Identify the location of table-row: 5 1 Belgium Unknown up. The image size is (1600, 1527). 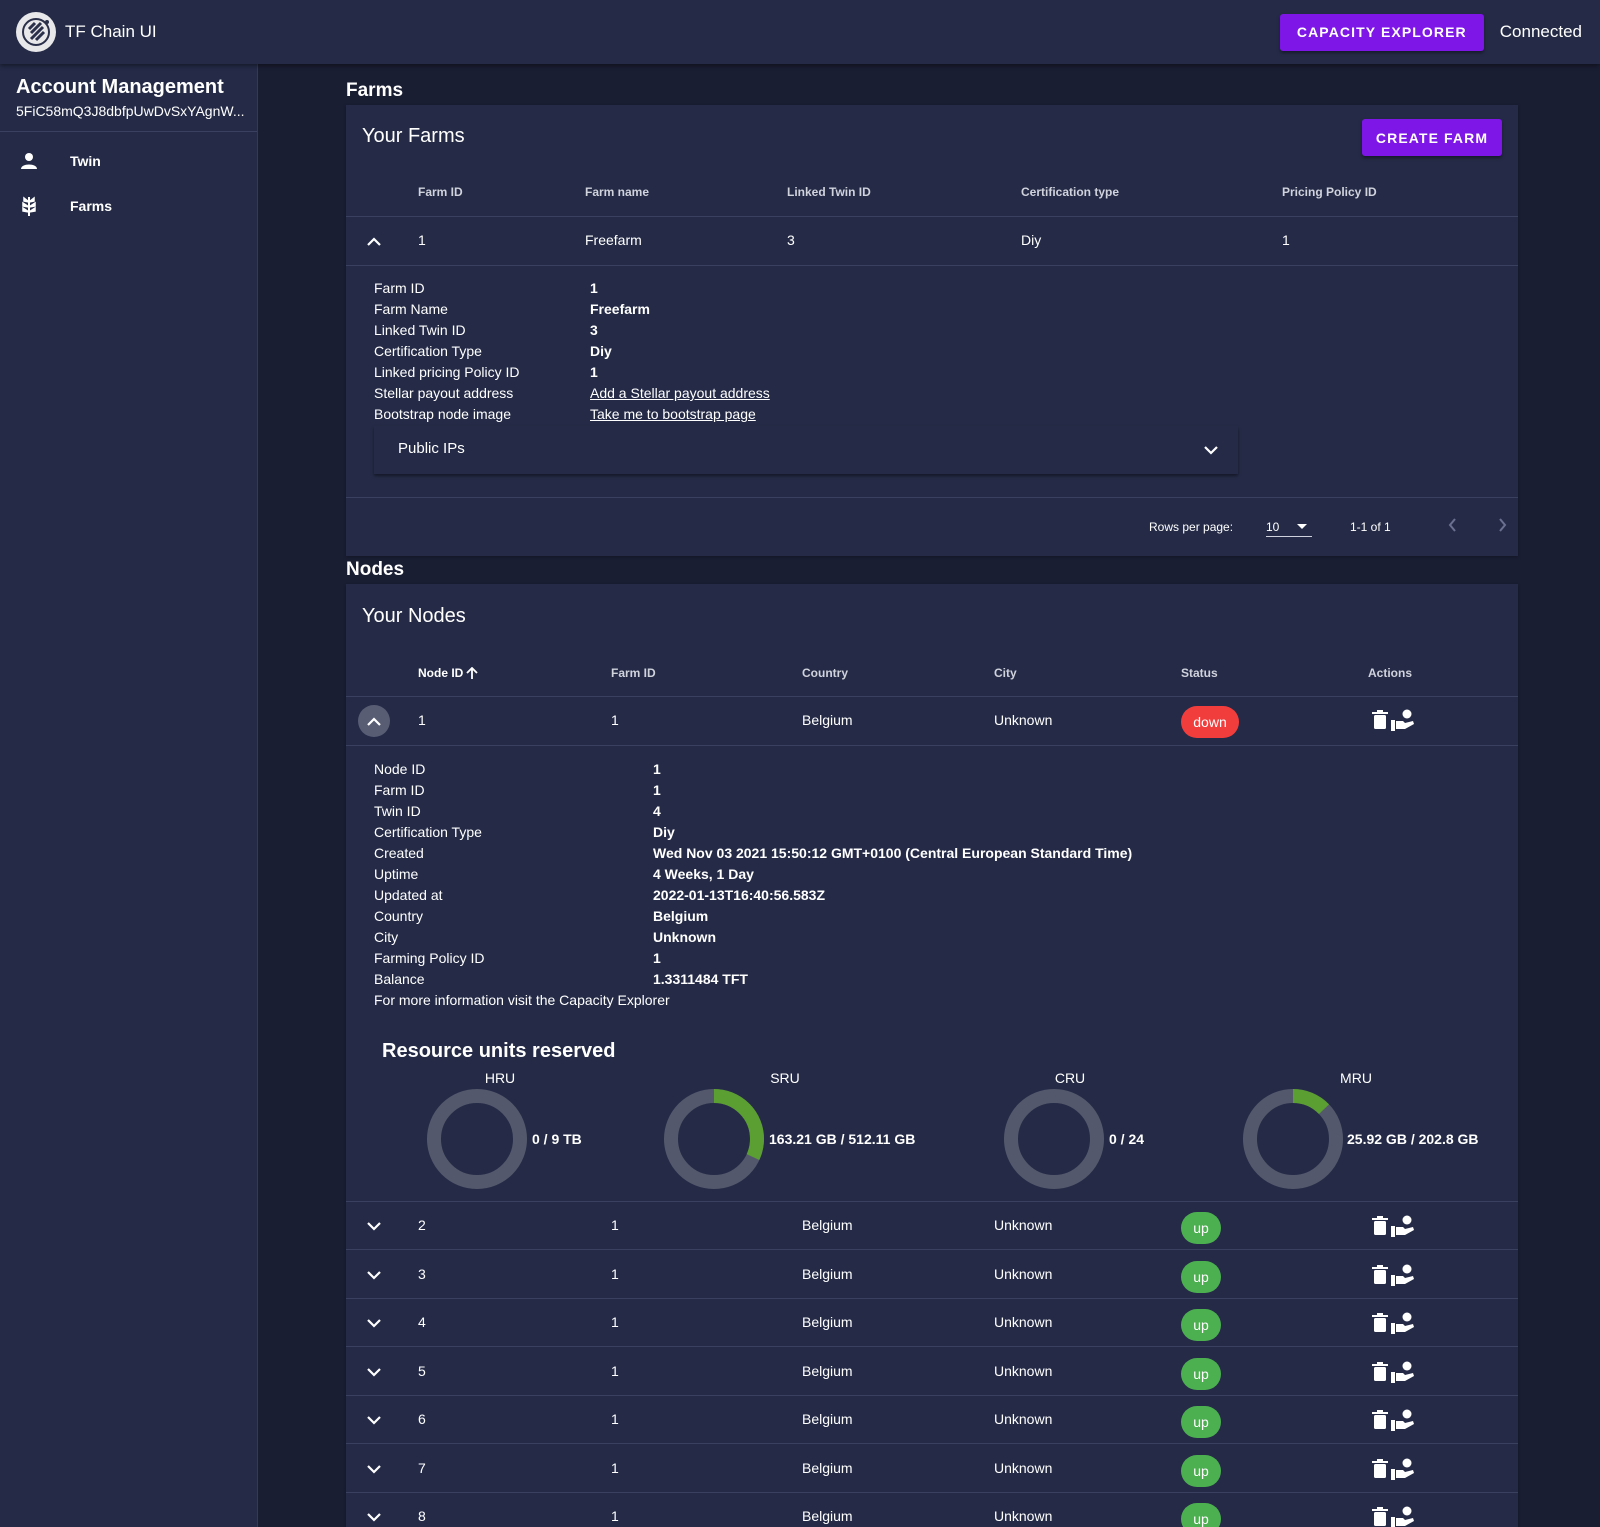
(932, 1372).